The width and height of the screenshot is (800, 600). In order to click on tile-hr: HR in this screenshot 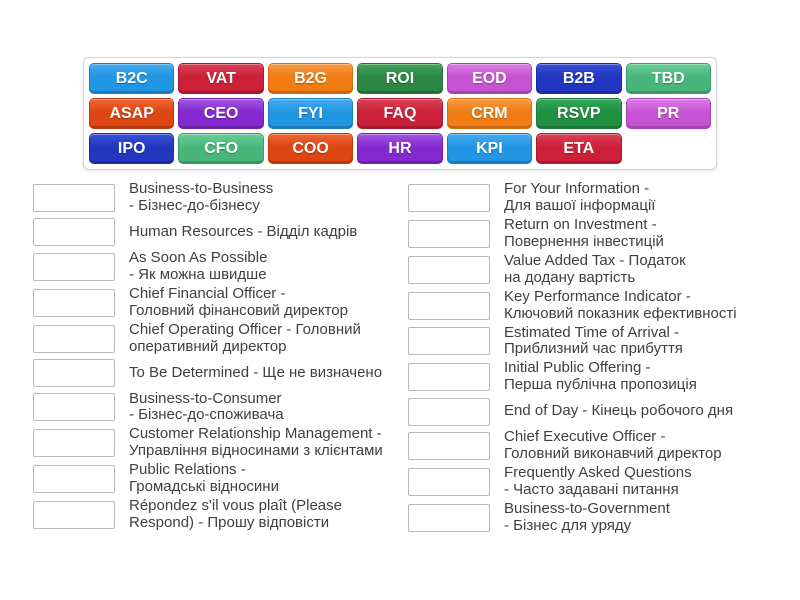, I will do `click(400, 148)`.